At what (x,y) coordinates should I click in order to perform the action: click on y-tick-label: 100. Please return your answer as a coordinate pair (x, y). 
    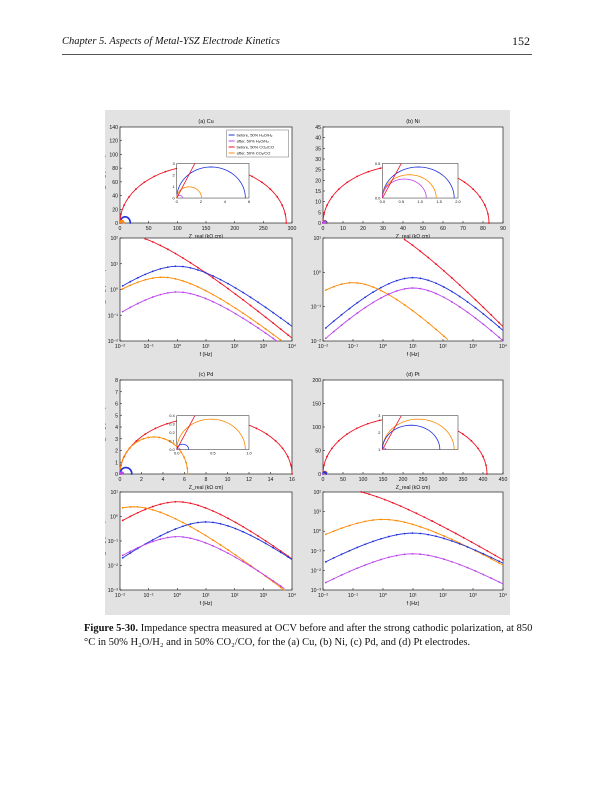
    Looking at the image, I should click on (113, 155).